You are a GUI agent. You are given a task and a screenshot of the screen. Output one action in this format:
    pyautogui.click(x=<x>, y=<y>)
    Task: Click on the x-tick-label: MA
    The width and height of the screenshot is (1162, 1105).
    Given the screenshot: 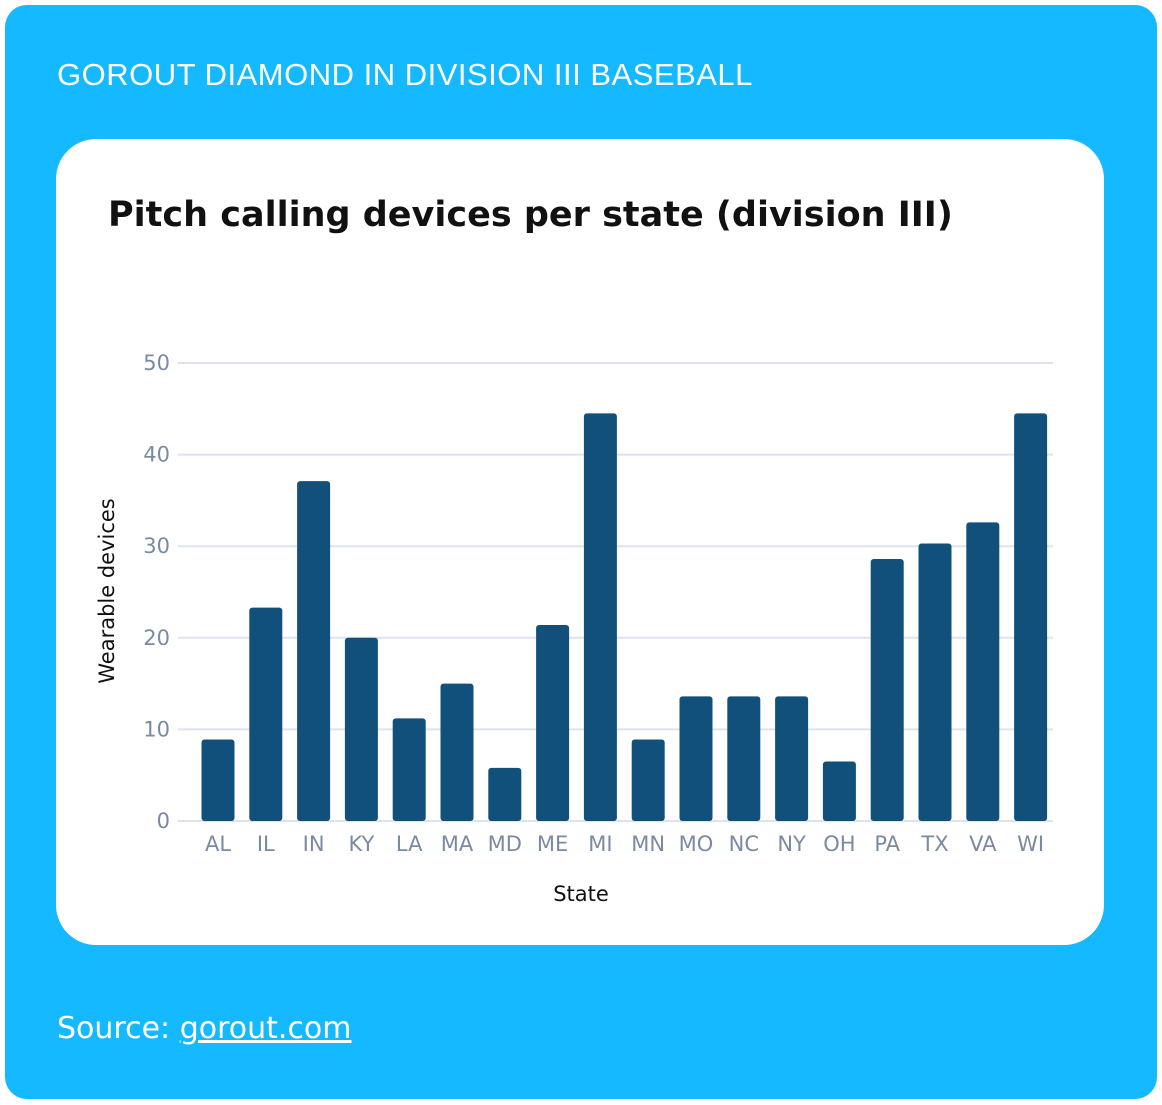 What is the action you would take?
    pyautogui.click(x=457, y=844)
    